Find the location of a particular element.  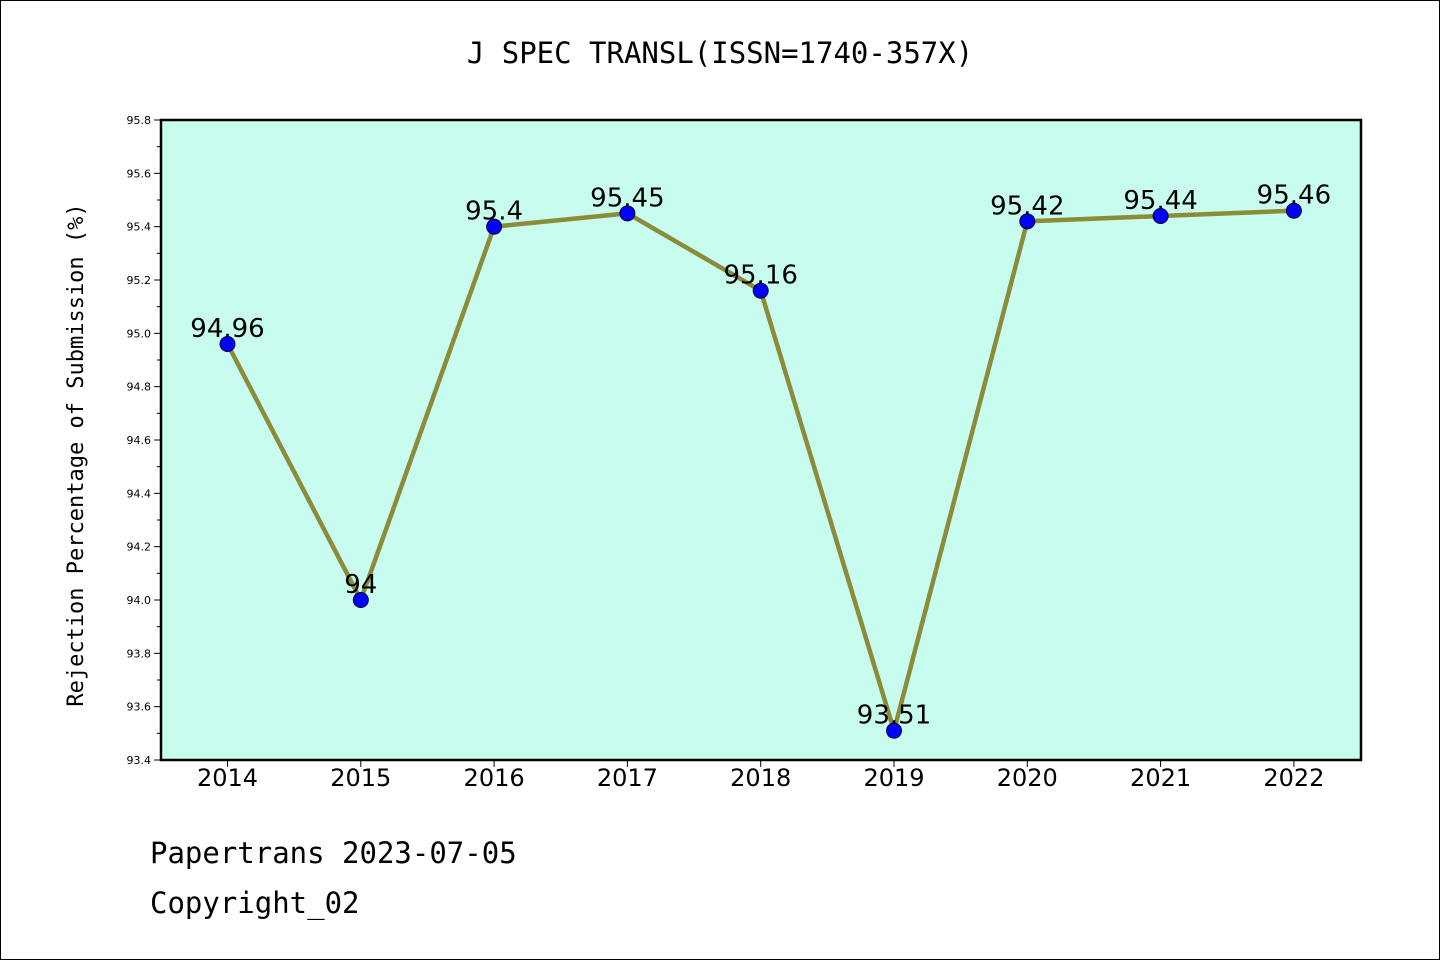

y-tick-label: 95.8 is located at coordinates (139, 120).